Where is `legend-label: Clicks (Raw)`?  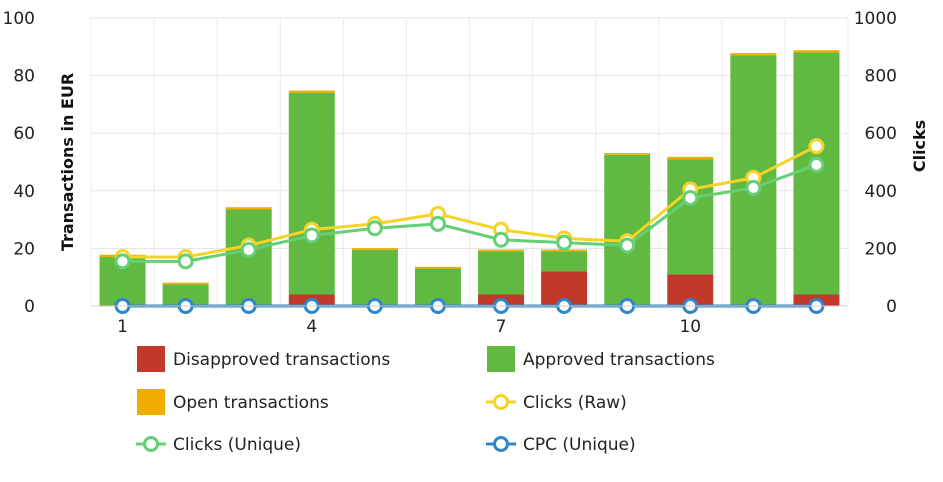 legend-label: Clicks (Raw) is located at coordinates (575, 403).